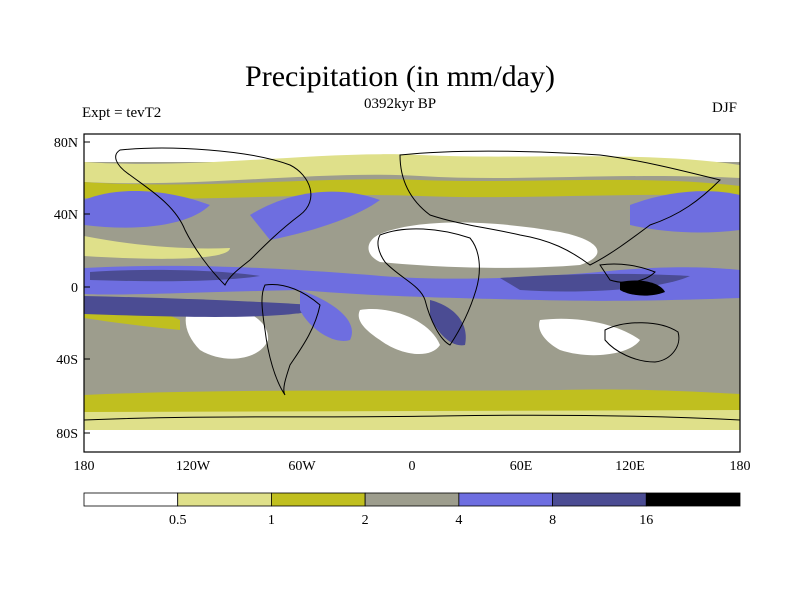 The width and height of the screenshot is (800, 600). I want to click on latitude-axis: 80N 40N 0 40S 80S, so click(72, 289).